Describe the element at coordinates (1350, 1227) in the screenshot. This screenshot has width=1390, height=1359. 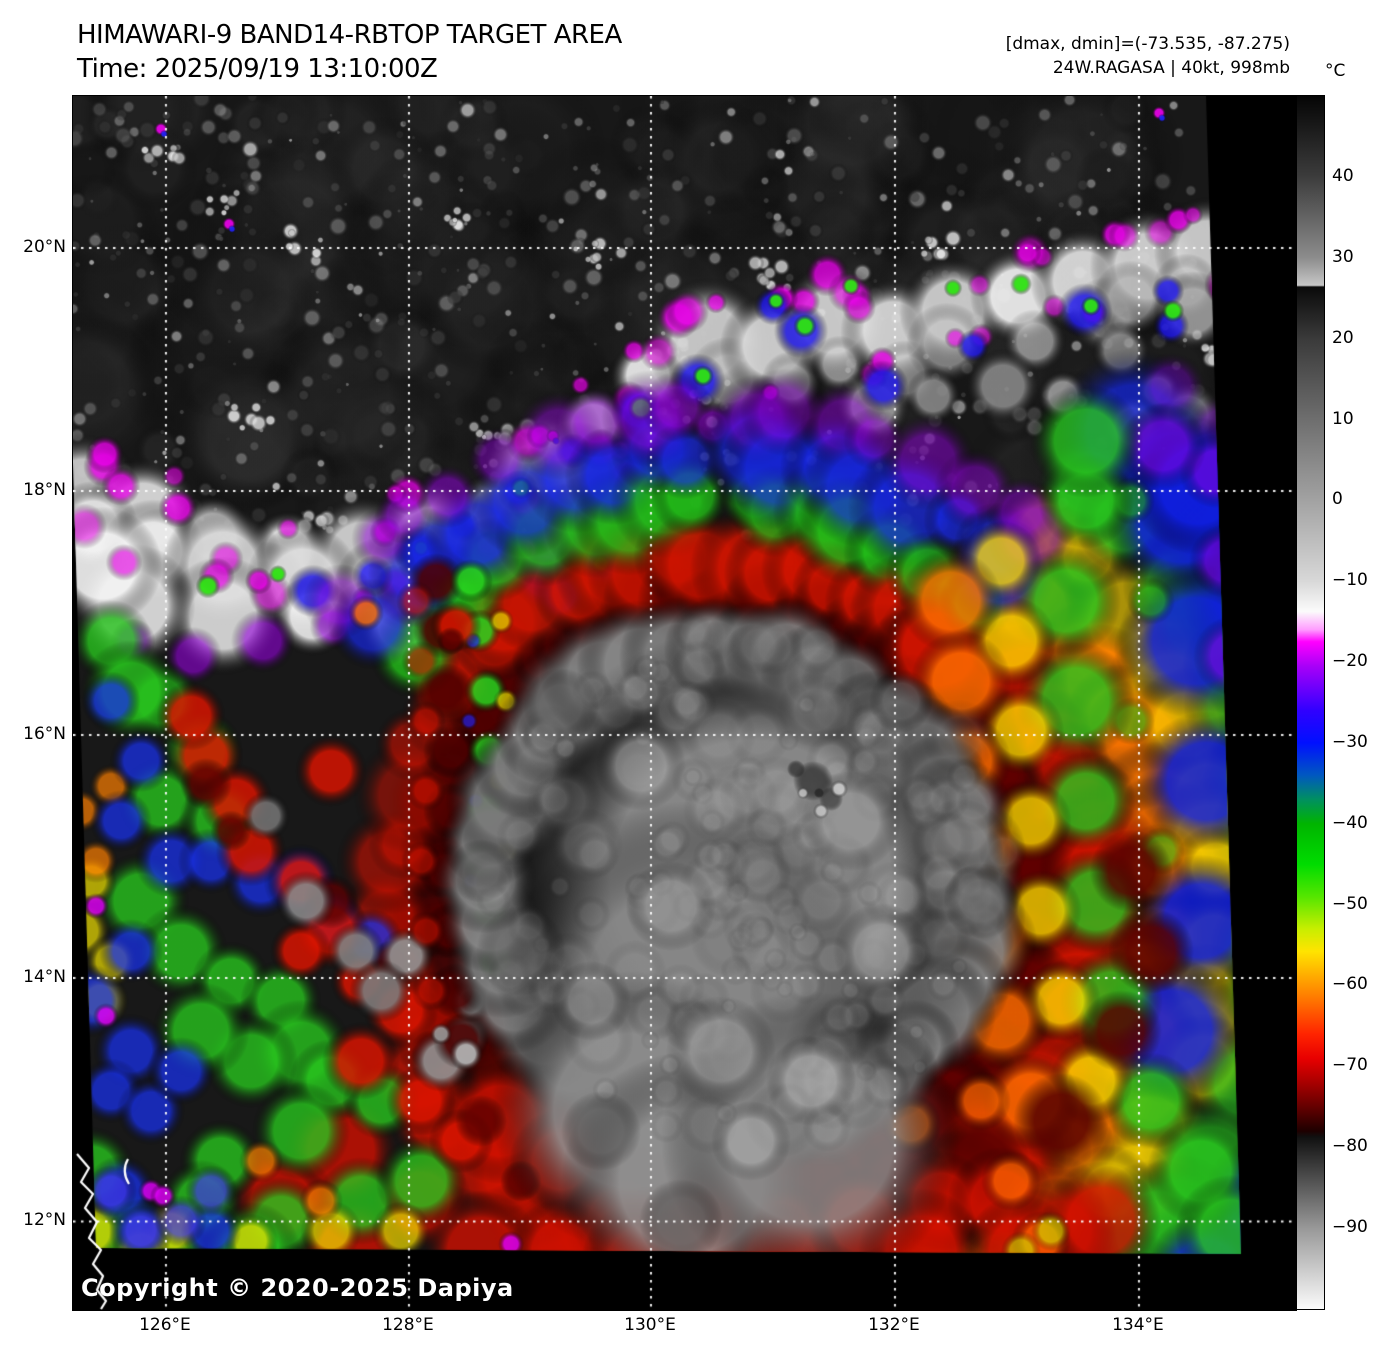
I see `colorbar-tick-label-13: −90` at that location.